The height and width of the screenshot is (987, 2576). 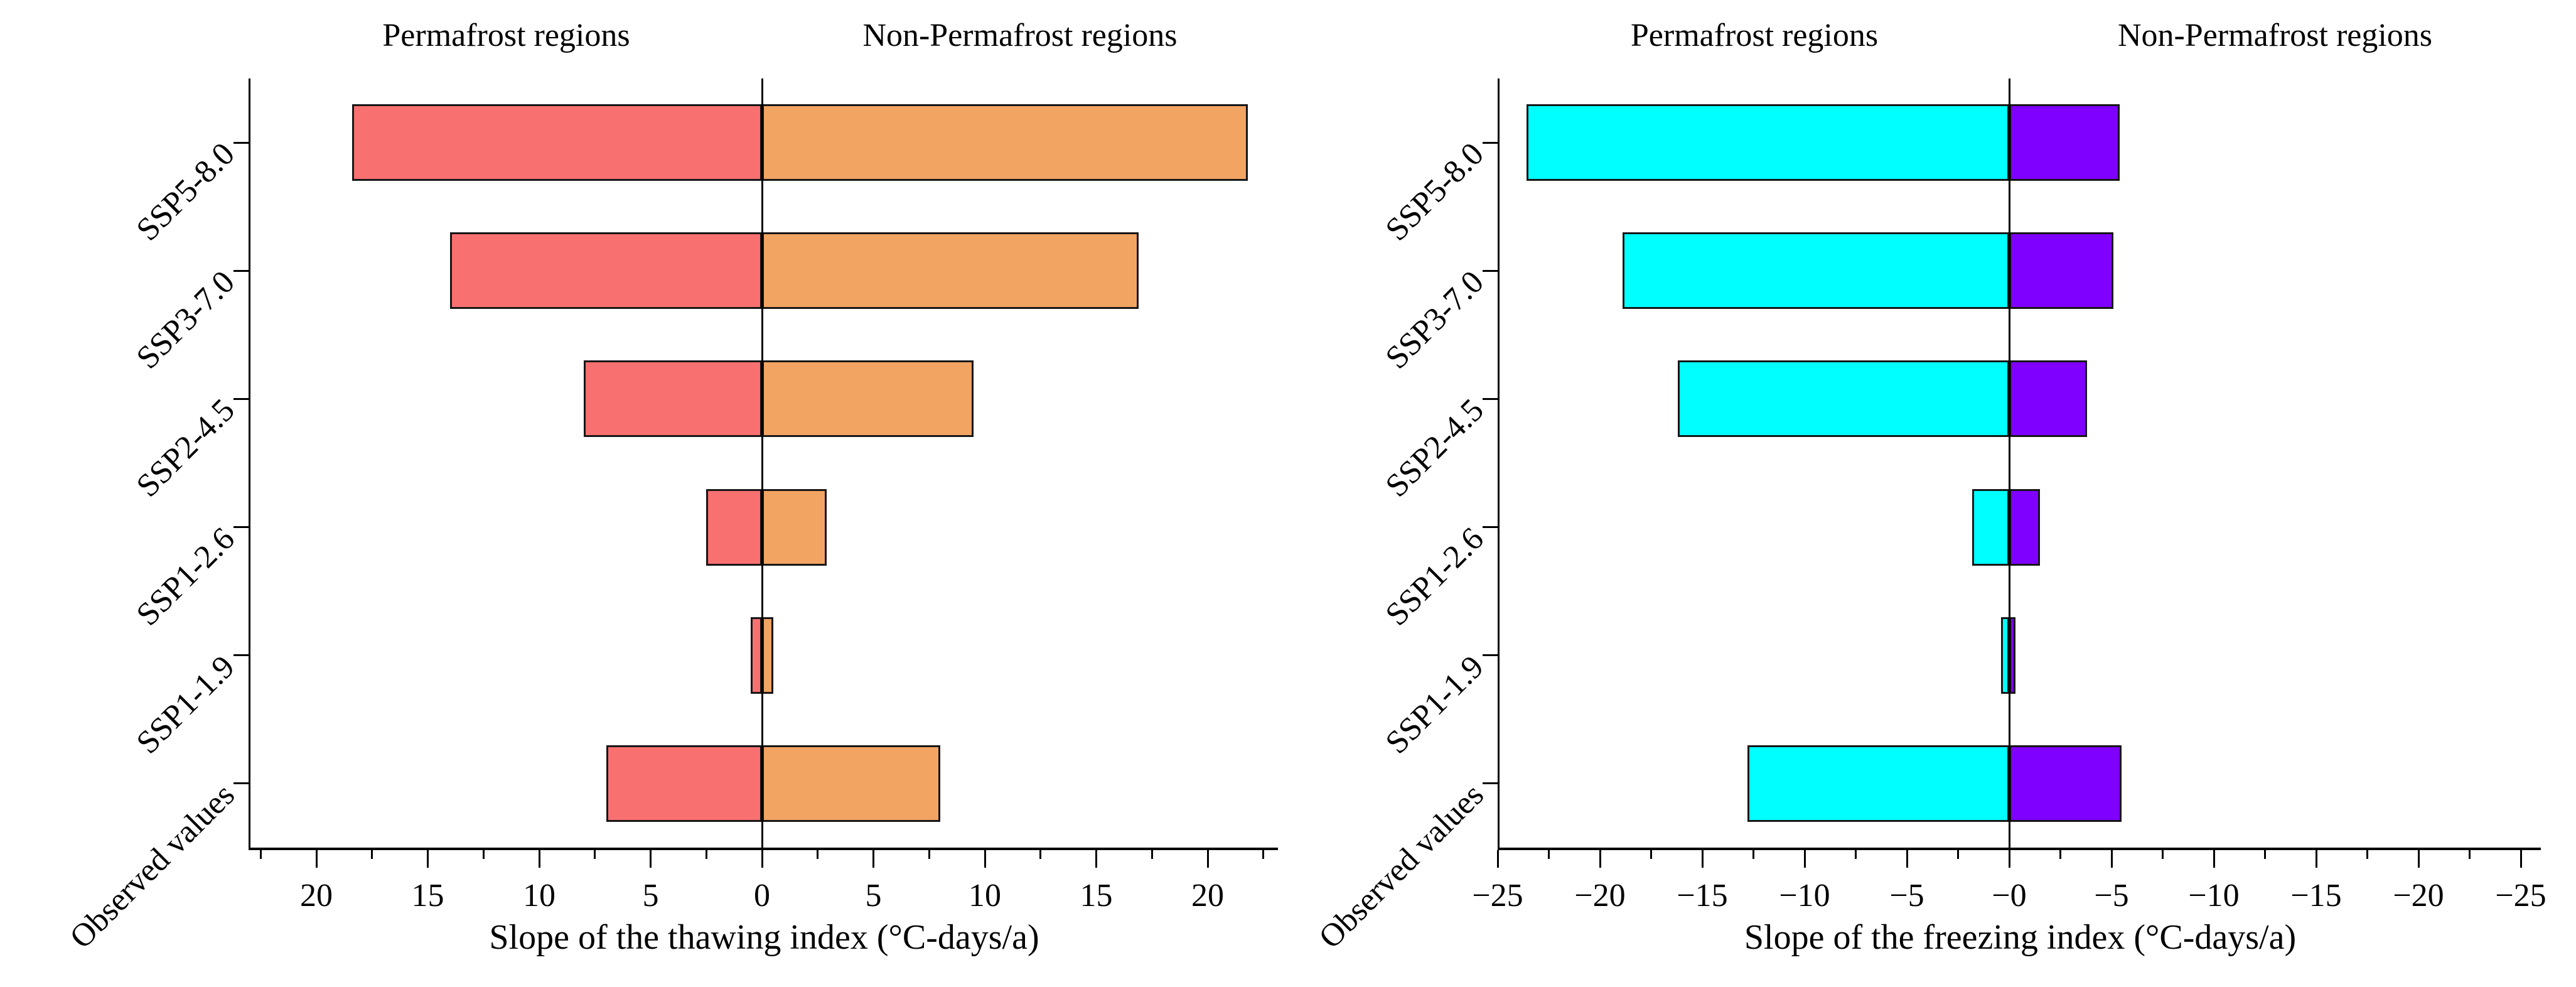 I want to click on x-axis-tick-label: −0, so click(x=2009, y=896).